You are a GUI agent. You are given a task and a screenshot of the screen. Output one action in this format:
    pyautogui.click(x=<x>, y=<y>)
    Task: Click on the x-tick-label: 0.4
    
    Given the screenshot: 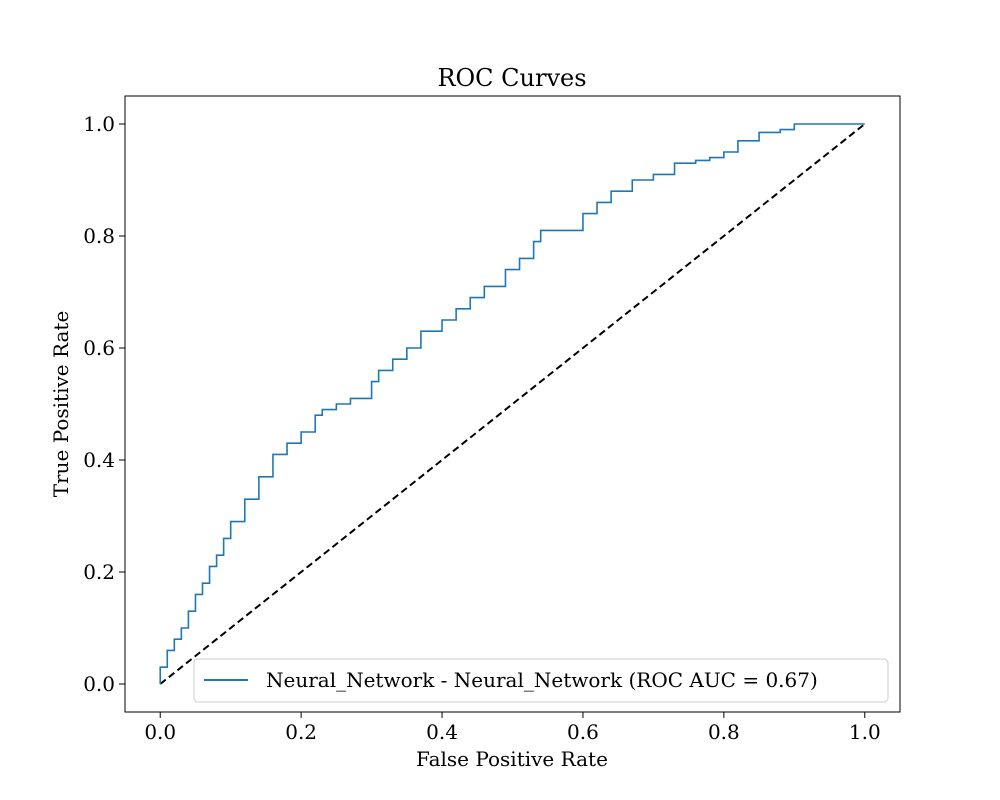 What is the action you would take?
    pyautogui.click(x=442, y=732)
    